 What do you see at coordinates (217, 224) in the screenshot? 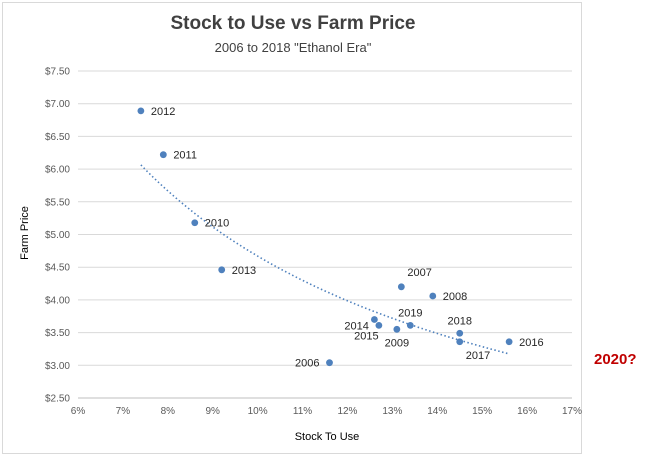
I see `point-label-2010: 2010` at bounding box center [217, 224].